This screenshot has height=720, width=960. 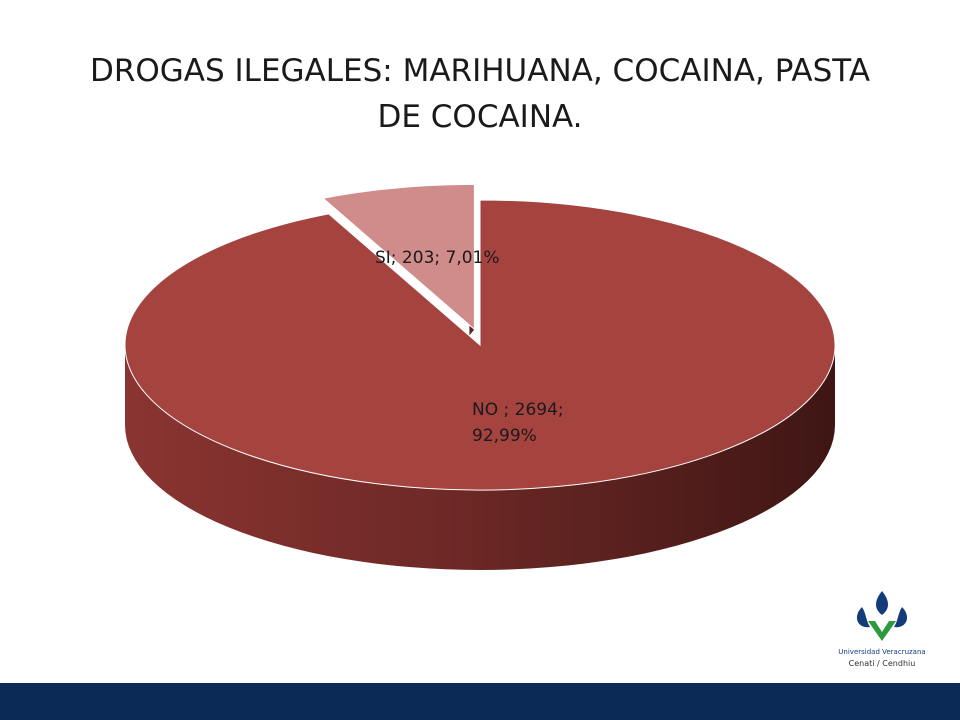 I want to click on unit: Cenati / Cendhiu, so click(x=882, y=663).